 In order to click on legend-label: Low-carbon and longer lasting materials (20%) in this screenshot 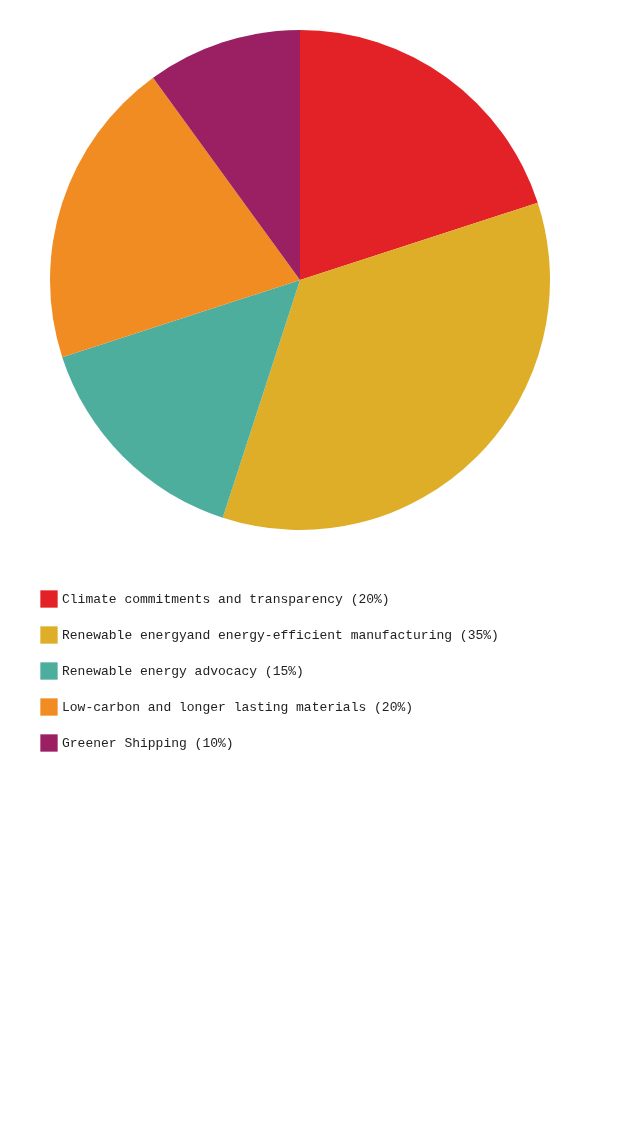, I will do `click(238, 707)`.